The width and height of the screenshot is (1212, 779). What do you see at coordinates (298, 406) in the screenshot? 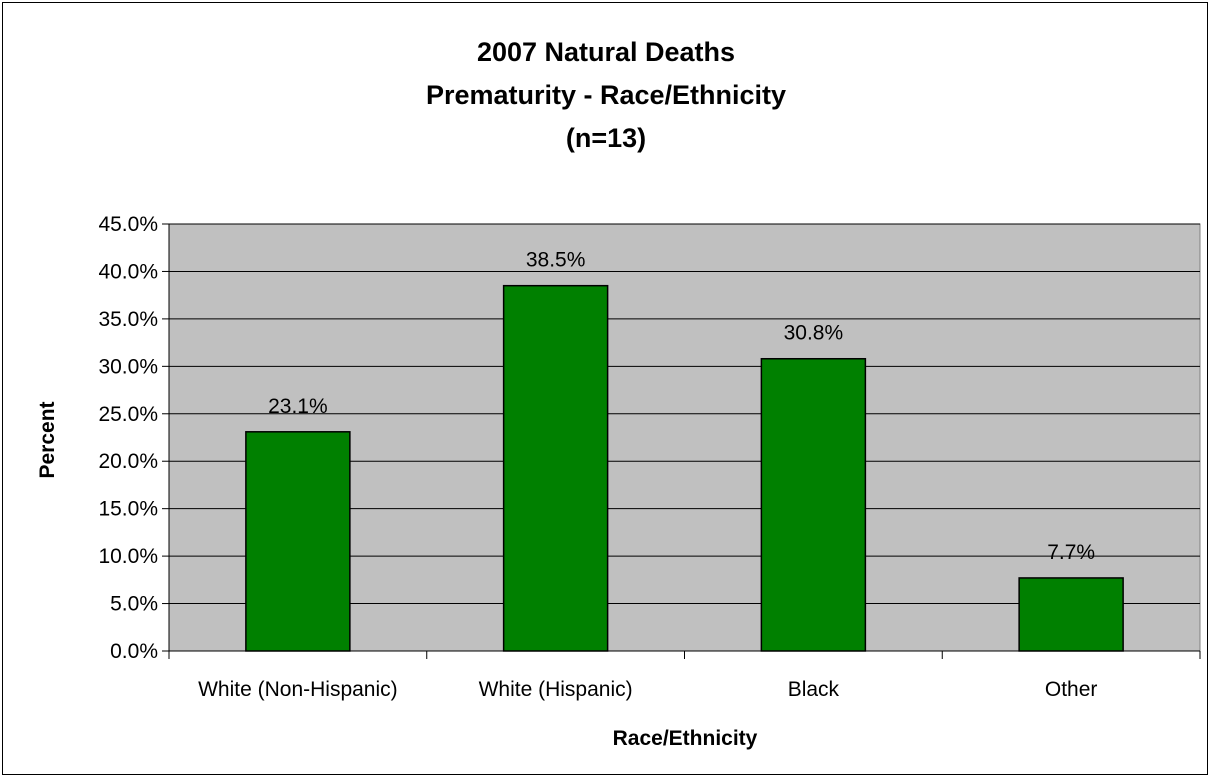
I see `data-label: 23.1%` at bounding box center [298, 406].